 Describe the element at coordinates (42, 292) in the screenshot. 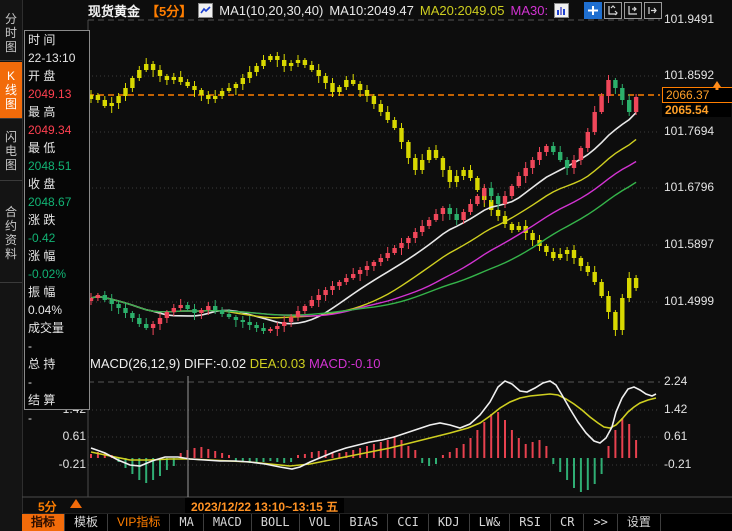

I see `info-label: 振 幅` at that location.